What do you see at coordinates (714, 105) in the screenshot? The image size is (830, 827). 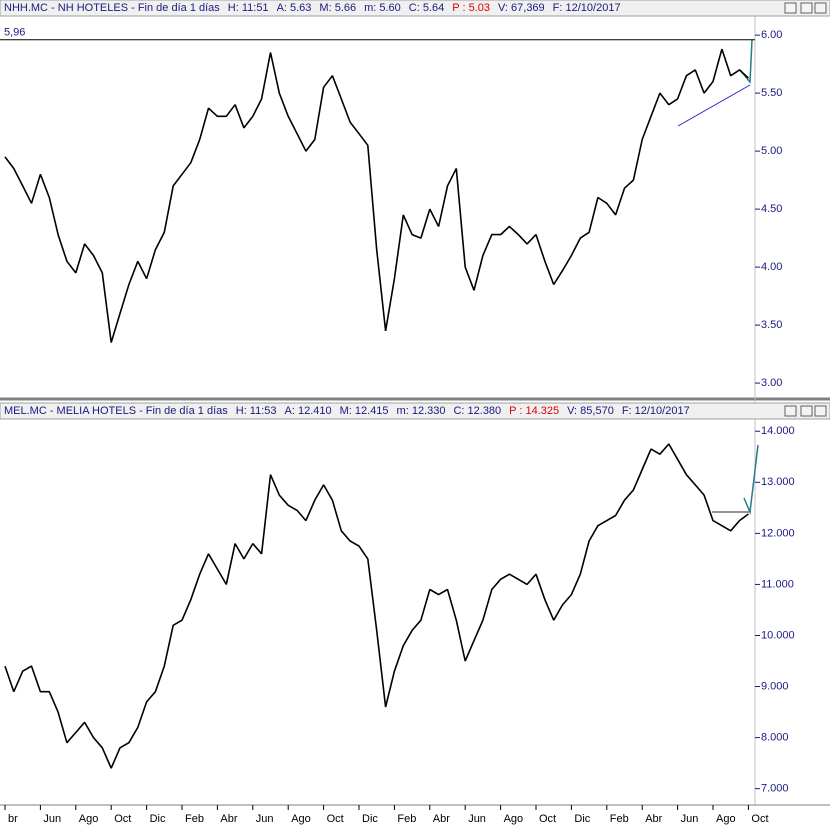 I see `trend-line` at bounding box center [714, 105].